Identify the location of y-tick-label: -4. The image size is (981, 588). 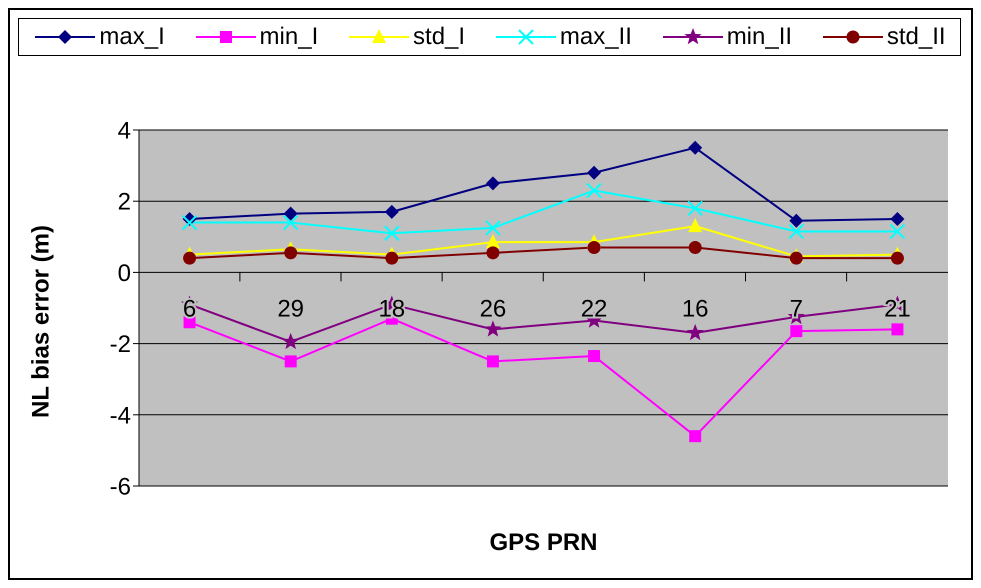
(120, 416).